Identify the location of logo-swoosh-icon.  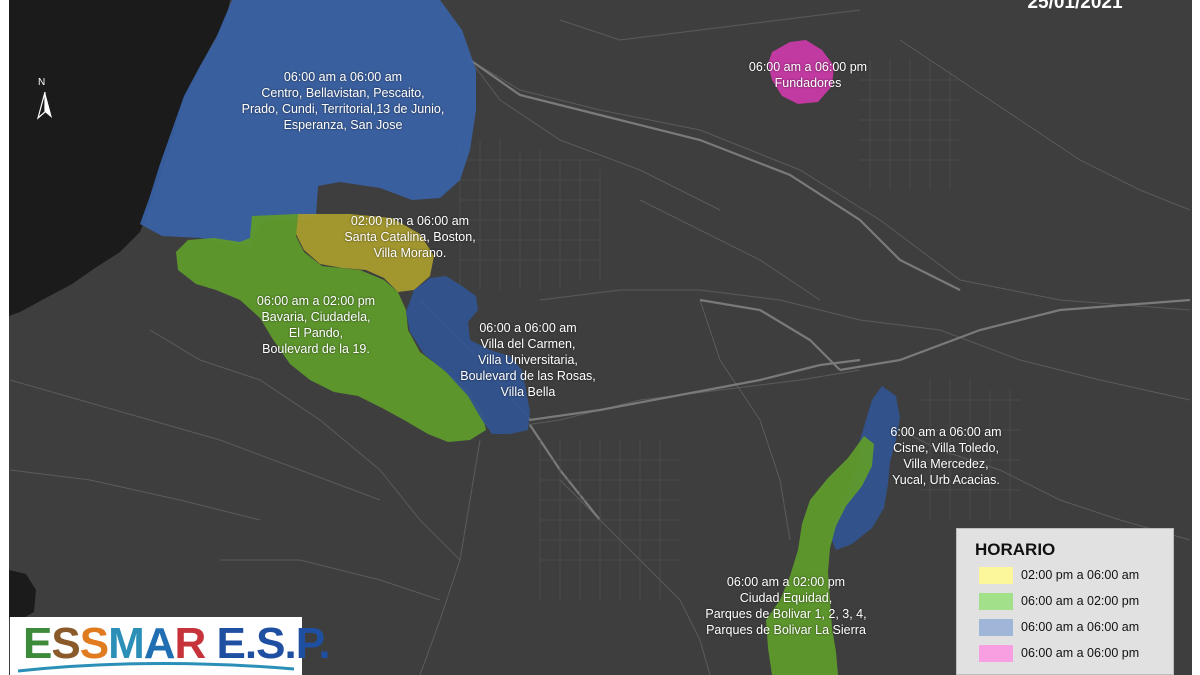
(156, 667).